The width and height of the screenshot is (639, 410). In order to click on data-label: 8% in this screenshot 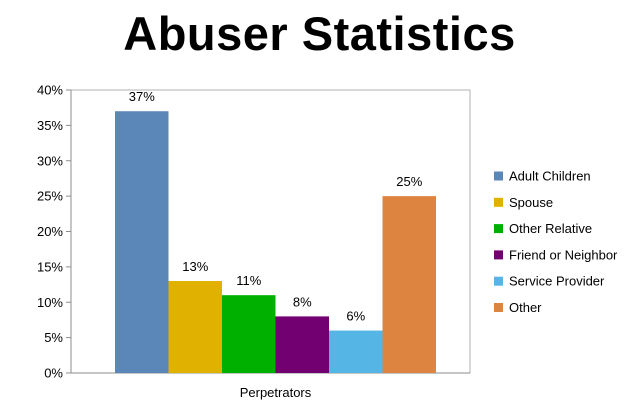, I will do `click(302, 301)`.